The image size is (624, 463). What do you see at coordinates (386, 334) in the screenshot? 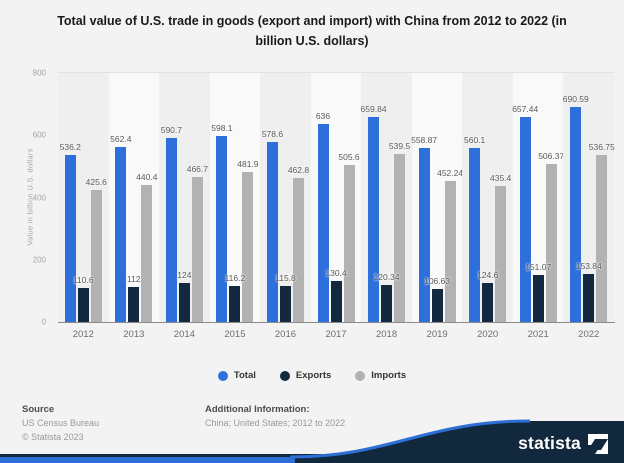
I see `x-tick-2018: 2018` at bounding box center [386, 334].